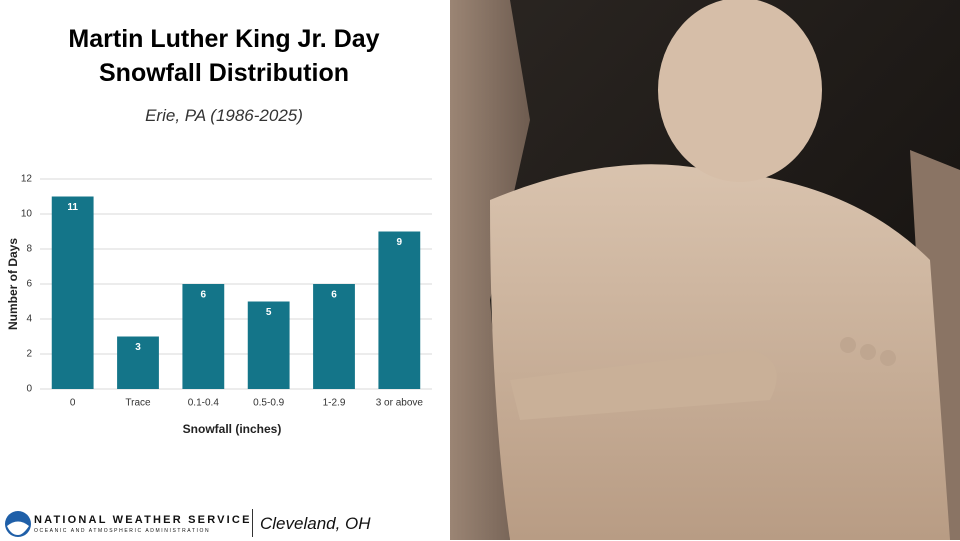 The image size is (960, 541). I want to click on x-tick-label: 0, so click(73, 403).